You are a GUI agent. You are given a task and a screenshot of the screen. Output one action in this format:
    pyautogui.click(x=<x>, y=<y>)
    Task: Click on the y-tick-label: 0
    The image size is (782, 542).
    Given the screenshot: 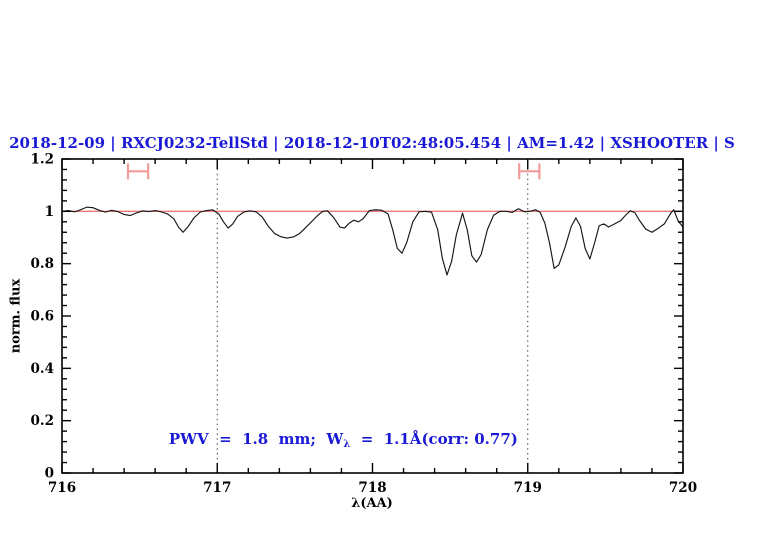 What is the action you would take?
    pyautogui.click(x=49, y=474)
    